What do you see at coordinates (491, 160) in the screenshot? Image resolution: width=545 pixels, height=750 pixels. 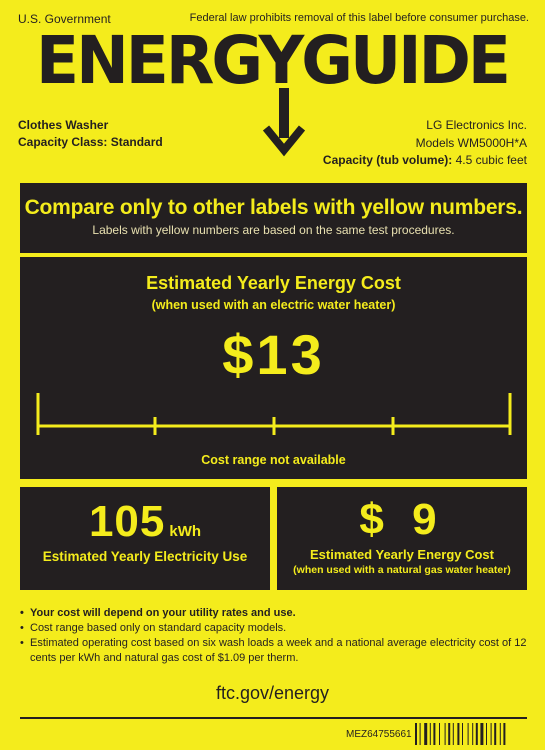 I see `capacity-value: 4.5 cubic feet` at bounding box center [491, 160].